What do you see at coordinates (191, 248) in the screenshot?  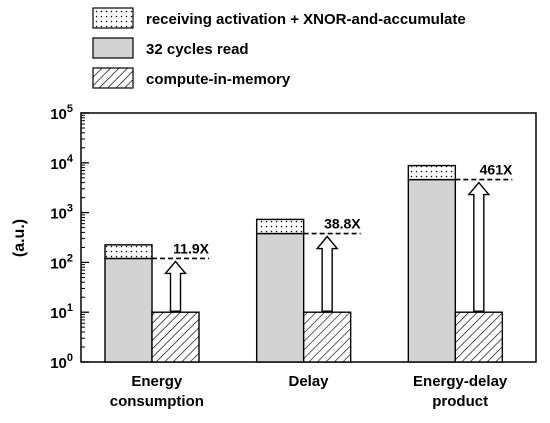 I see `improvement-label: 11.9X` at bounding box center [191, 248].